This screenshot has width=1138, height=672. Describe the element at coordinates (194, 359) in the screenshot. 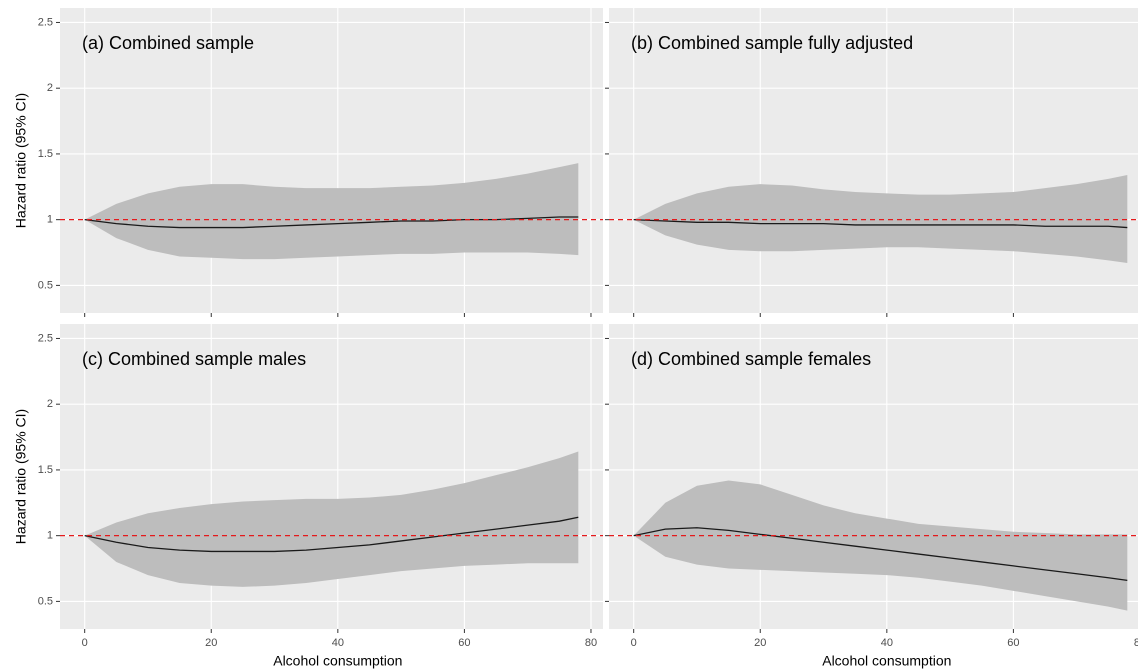

I see `panel-title: (c) Combined sample males` at that location.